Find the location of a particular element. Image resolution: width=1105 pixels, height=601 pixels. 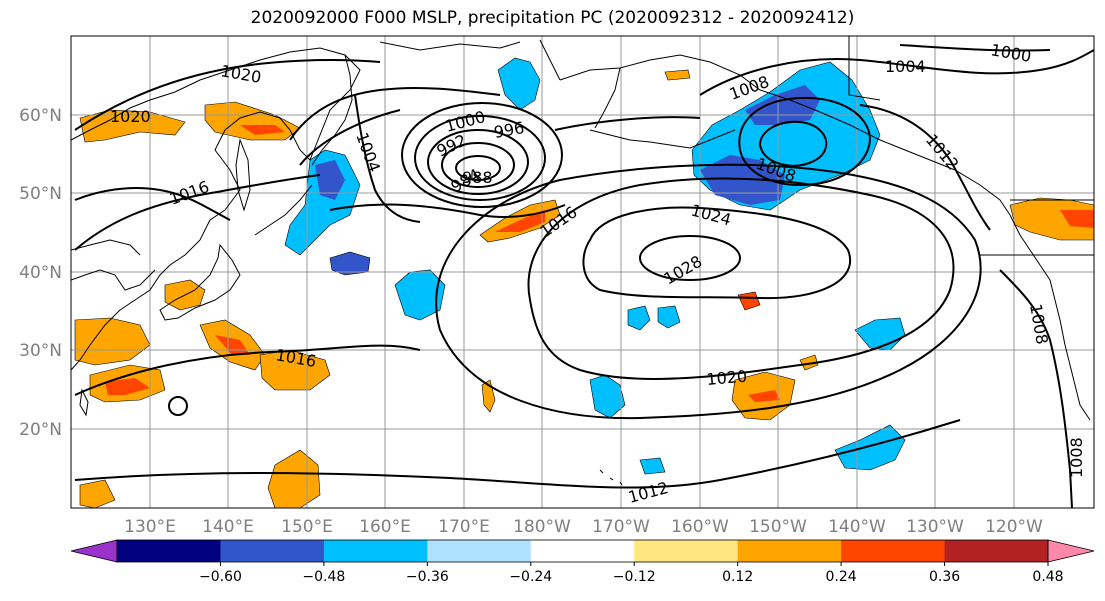

china-coast2 is located at coordinates (113, 280).